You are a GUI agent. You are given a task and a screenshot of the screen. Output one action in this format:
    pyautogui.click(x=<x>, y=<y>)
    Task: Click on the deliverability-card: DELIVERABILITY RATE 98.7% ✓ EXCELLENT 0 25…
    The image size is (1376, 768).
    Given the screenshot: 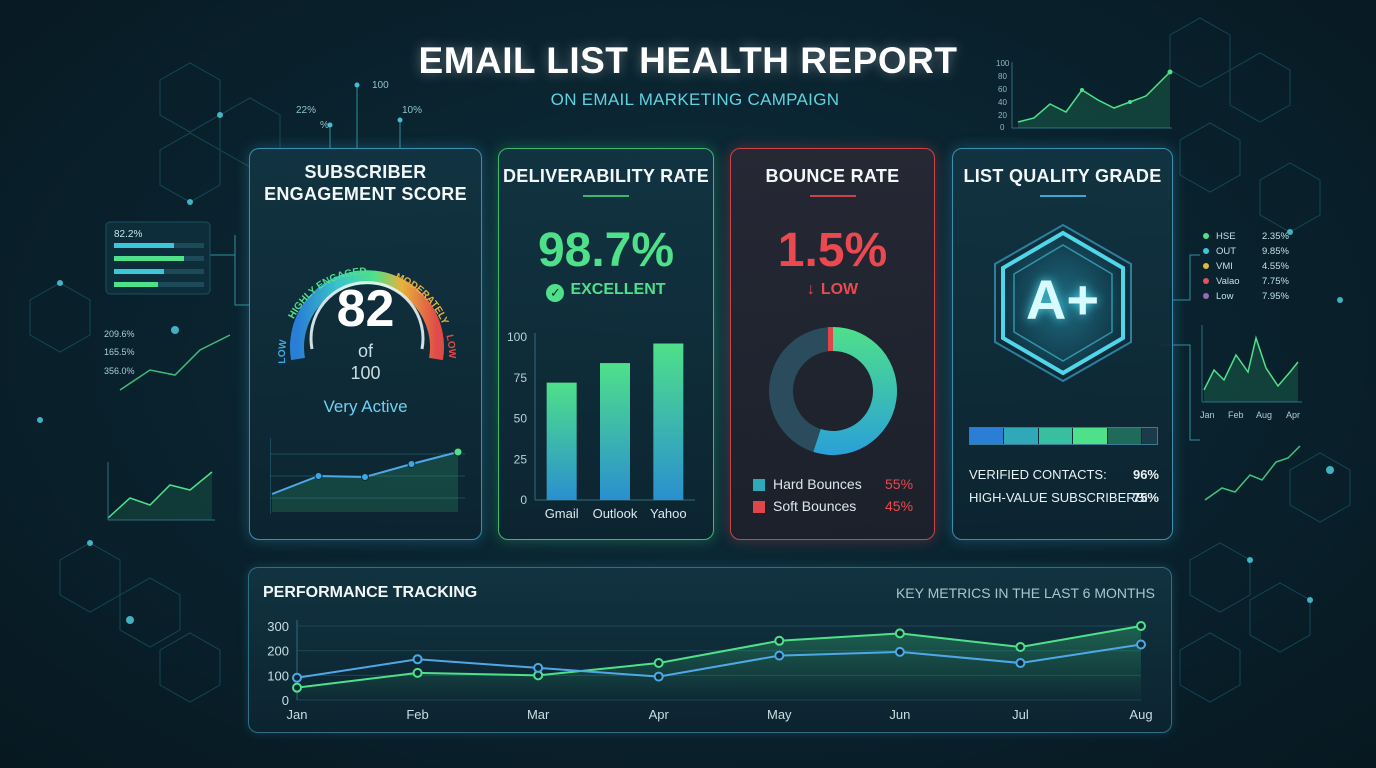 What is the action you would take?
    pyautogui.click(x=606, y=344)
    